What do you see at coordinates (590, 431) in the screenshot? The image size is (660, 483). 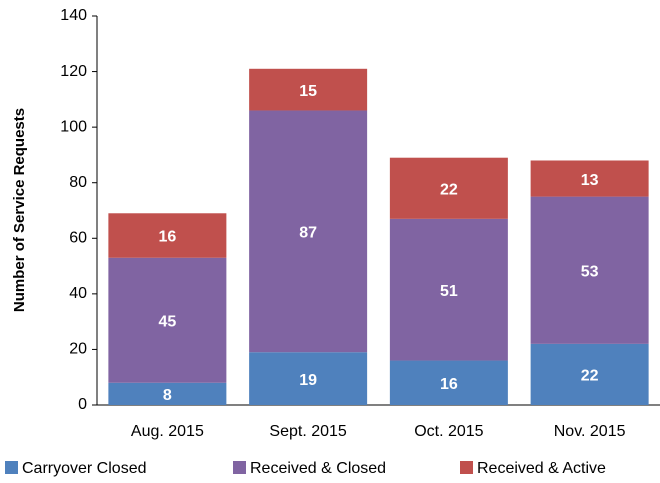 I see `x-tick-label: Nov. 2015` at bounding box center [590, 431].